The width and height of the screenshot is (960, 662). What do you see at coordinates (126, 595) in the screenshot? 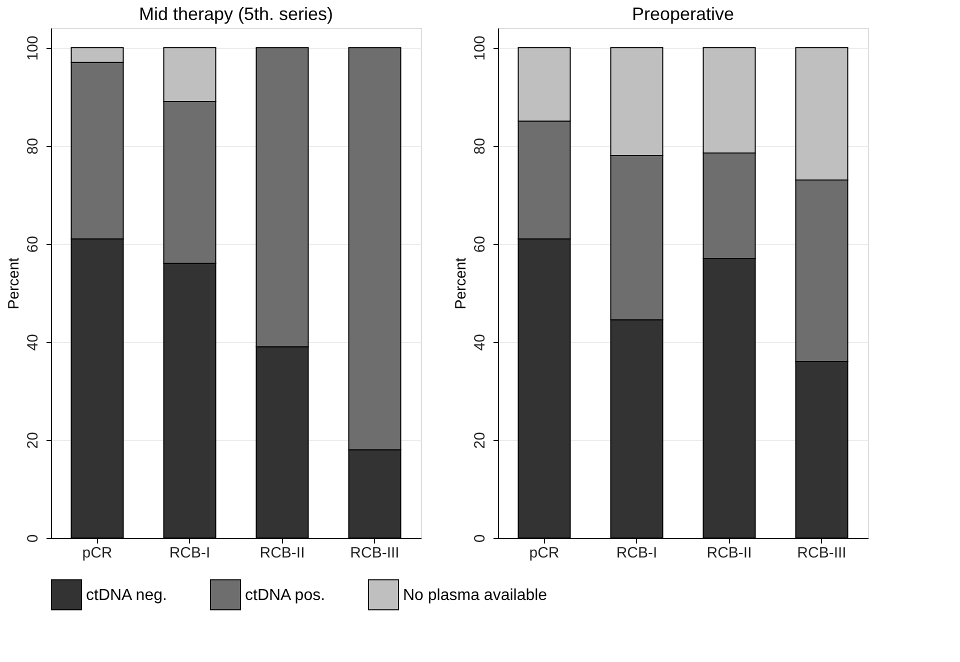
I see `legend-label: ctDNA neg.` at bounding box center [126, 595].